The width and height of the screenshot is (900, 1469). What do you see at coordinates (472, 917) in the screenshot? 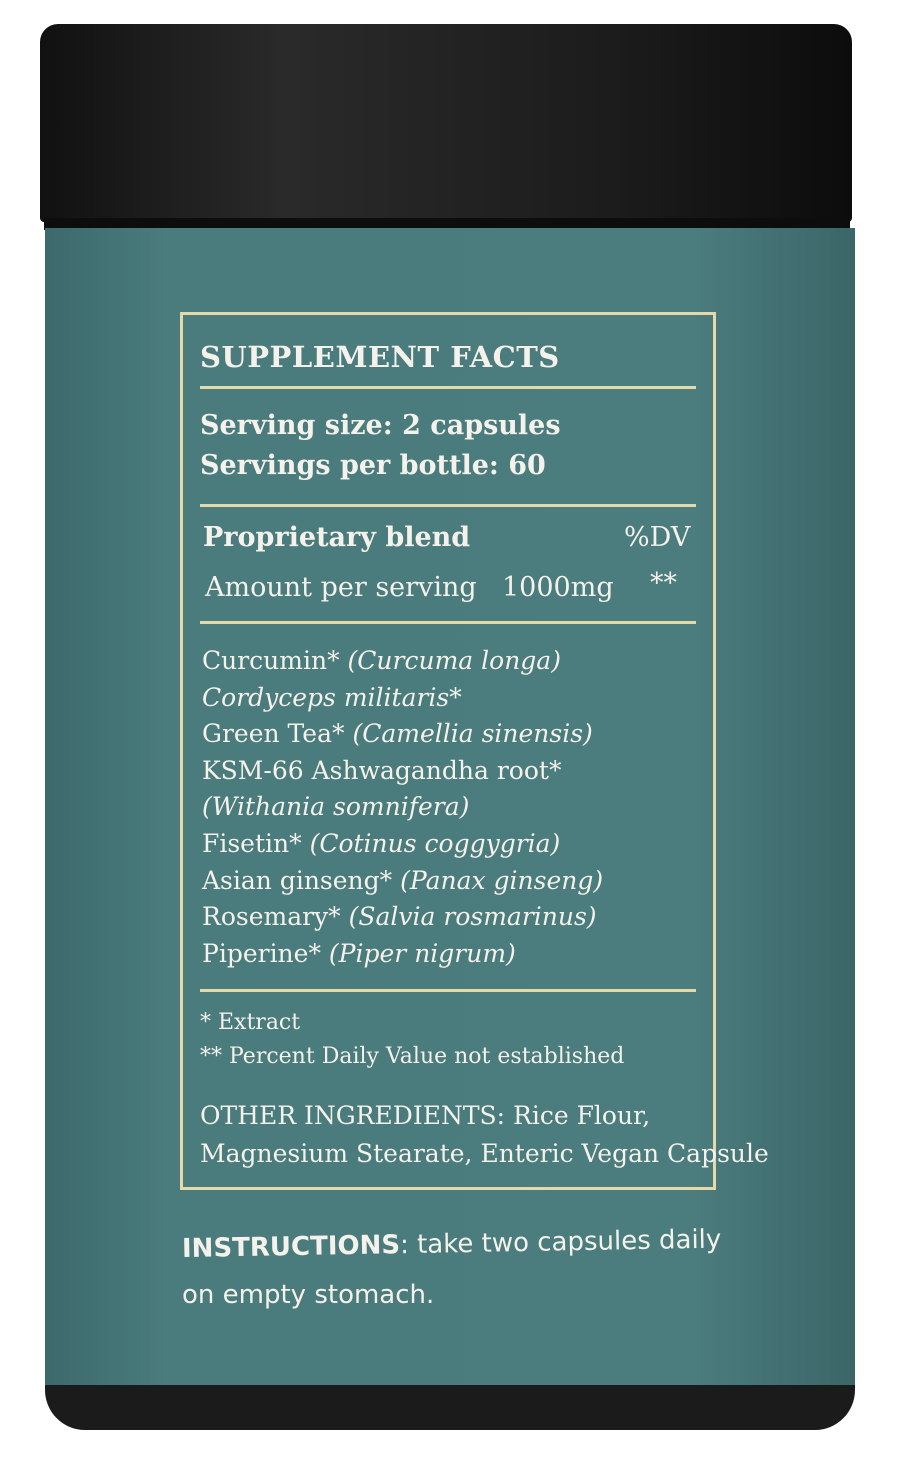
I see `ingredient-latin-name: (Salvia rosmarinus)` at bounding box center [472, 917].